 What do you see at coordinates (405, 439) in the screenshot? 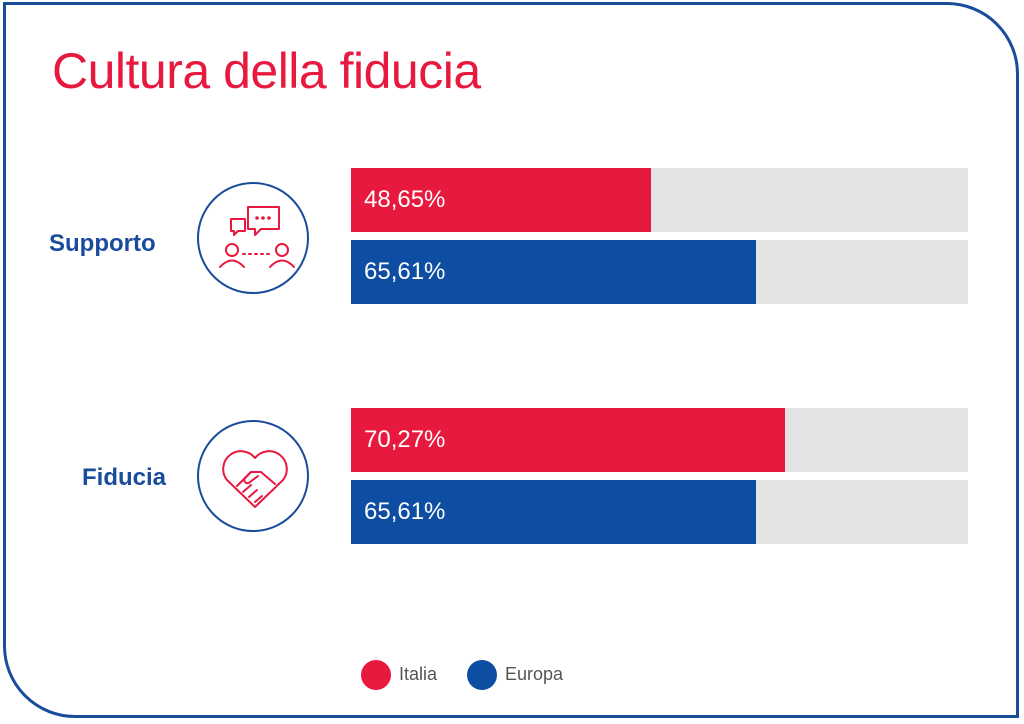
I see `bar-value-fiducia-italia: 70,27%` at bounding box center [405, 439].